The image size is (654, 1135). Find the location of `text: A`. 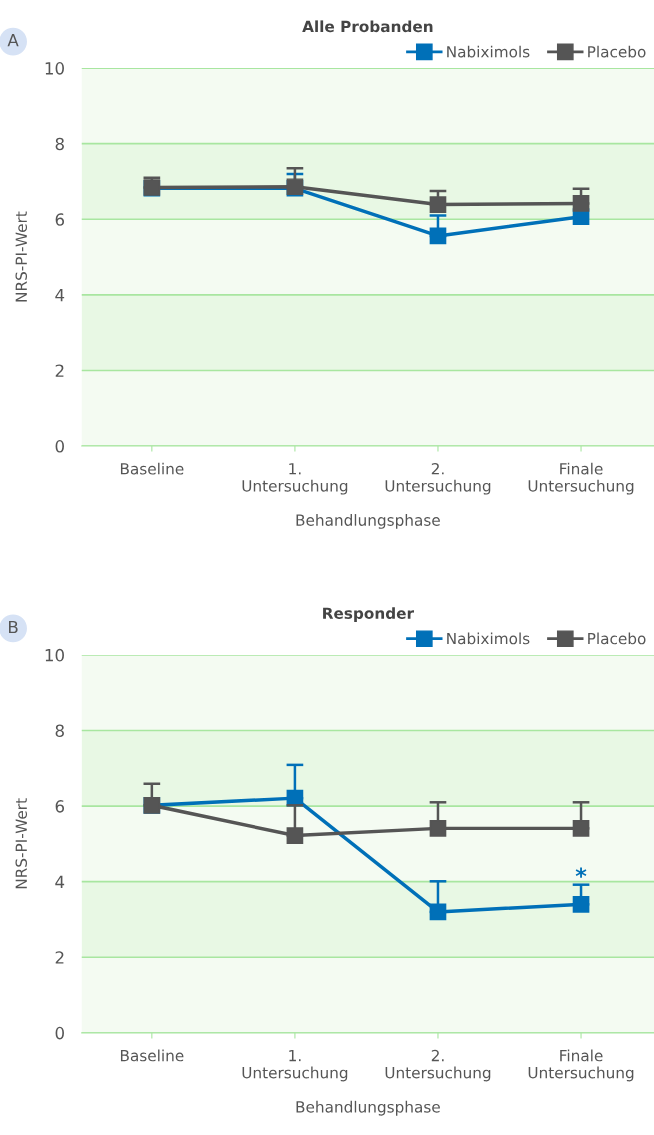

text: A is located at coordinates (13, 40).